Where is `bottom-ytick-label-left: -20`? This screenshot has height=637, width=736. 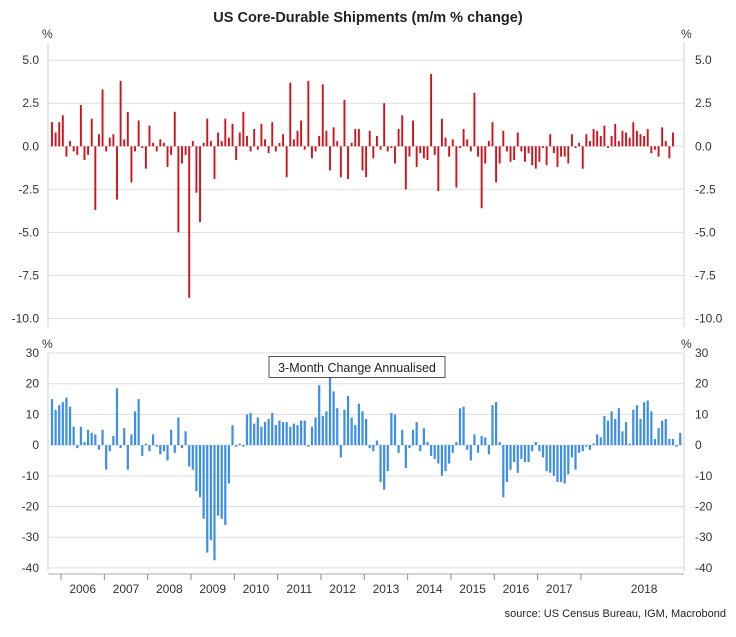
bottom-ytick-label-left: -20 is located at coordinates (31, 507).